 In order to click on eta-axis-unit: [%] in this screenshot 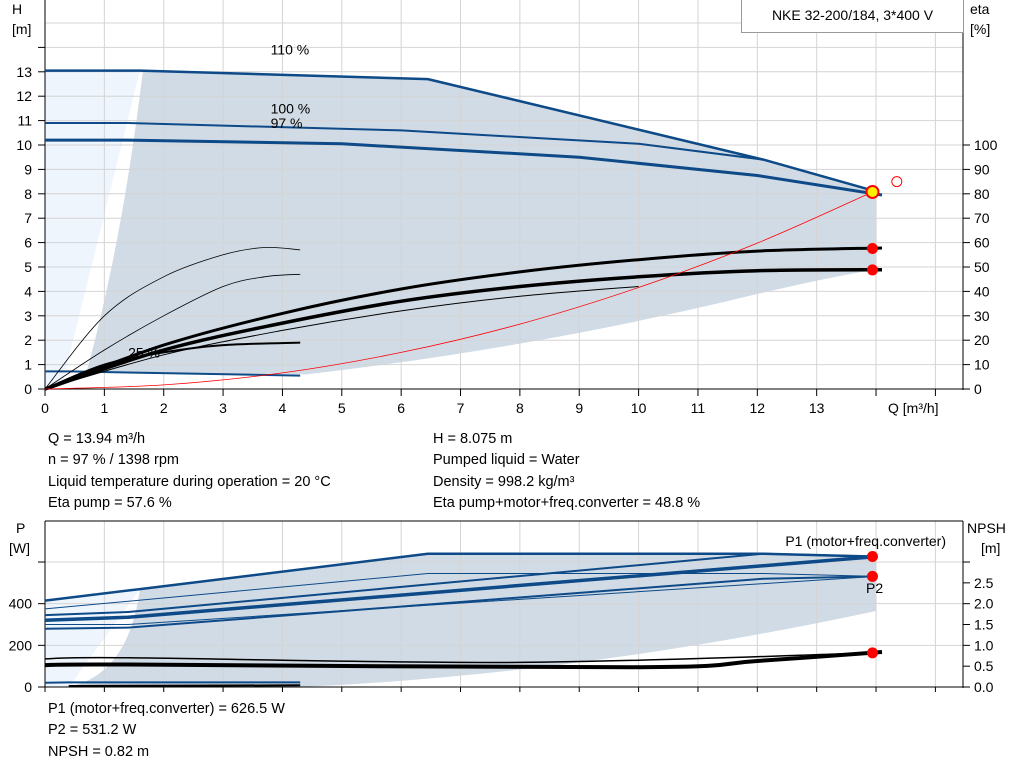, I will do `click(980, 29)`.